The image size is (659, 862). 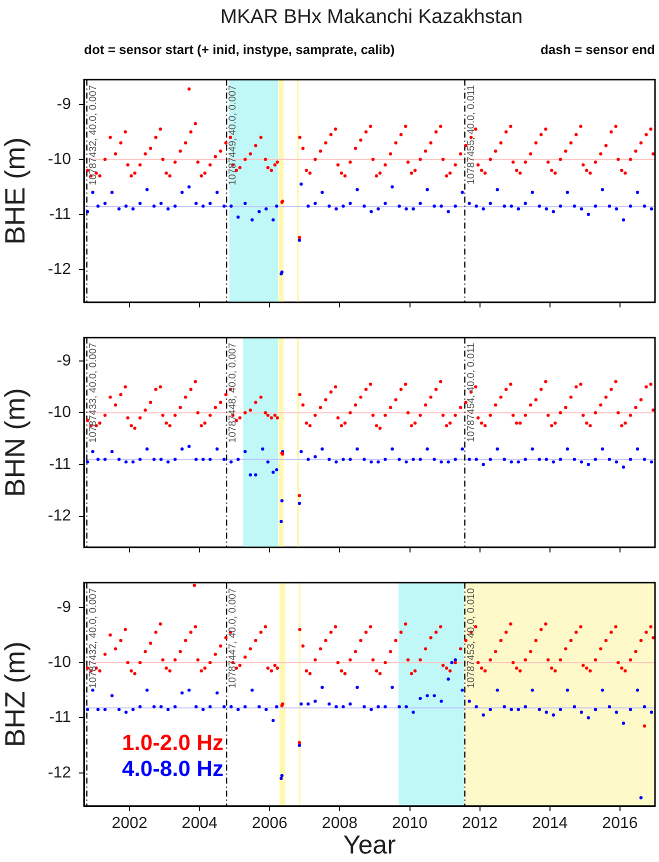 What do you see at coordinates (173, 743) in the screenshot?
I see `text: 1.0-2.0 Hz` at bounding box center [173, 743].